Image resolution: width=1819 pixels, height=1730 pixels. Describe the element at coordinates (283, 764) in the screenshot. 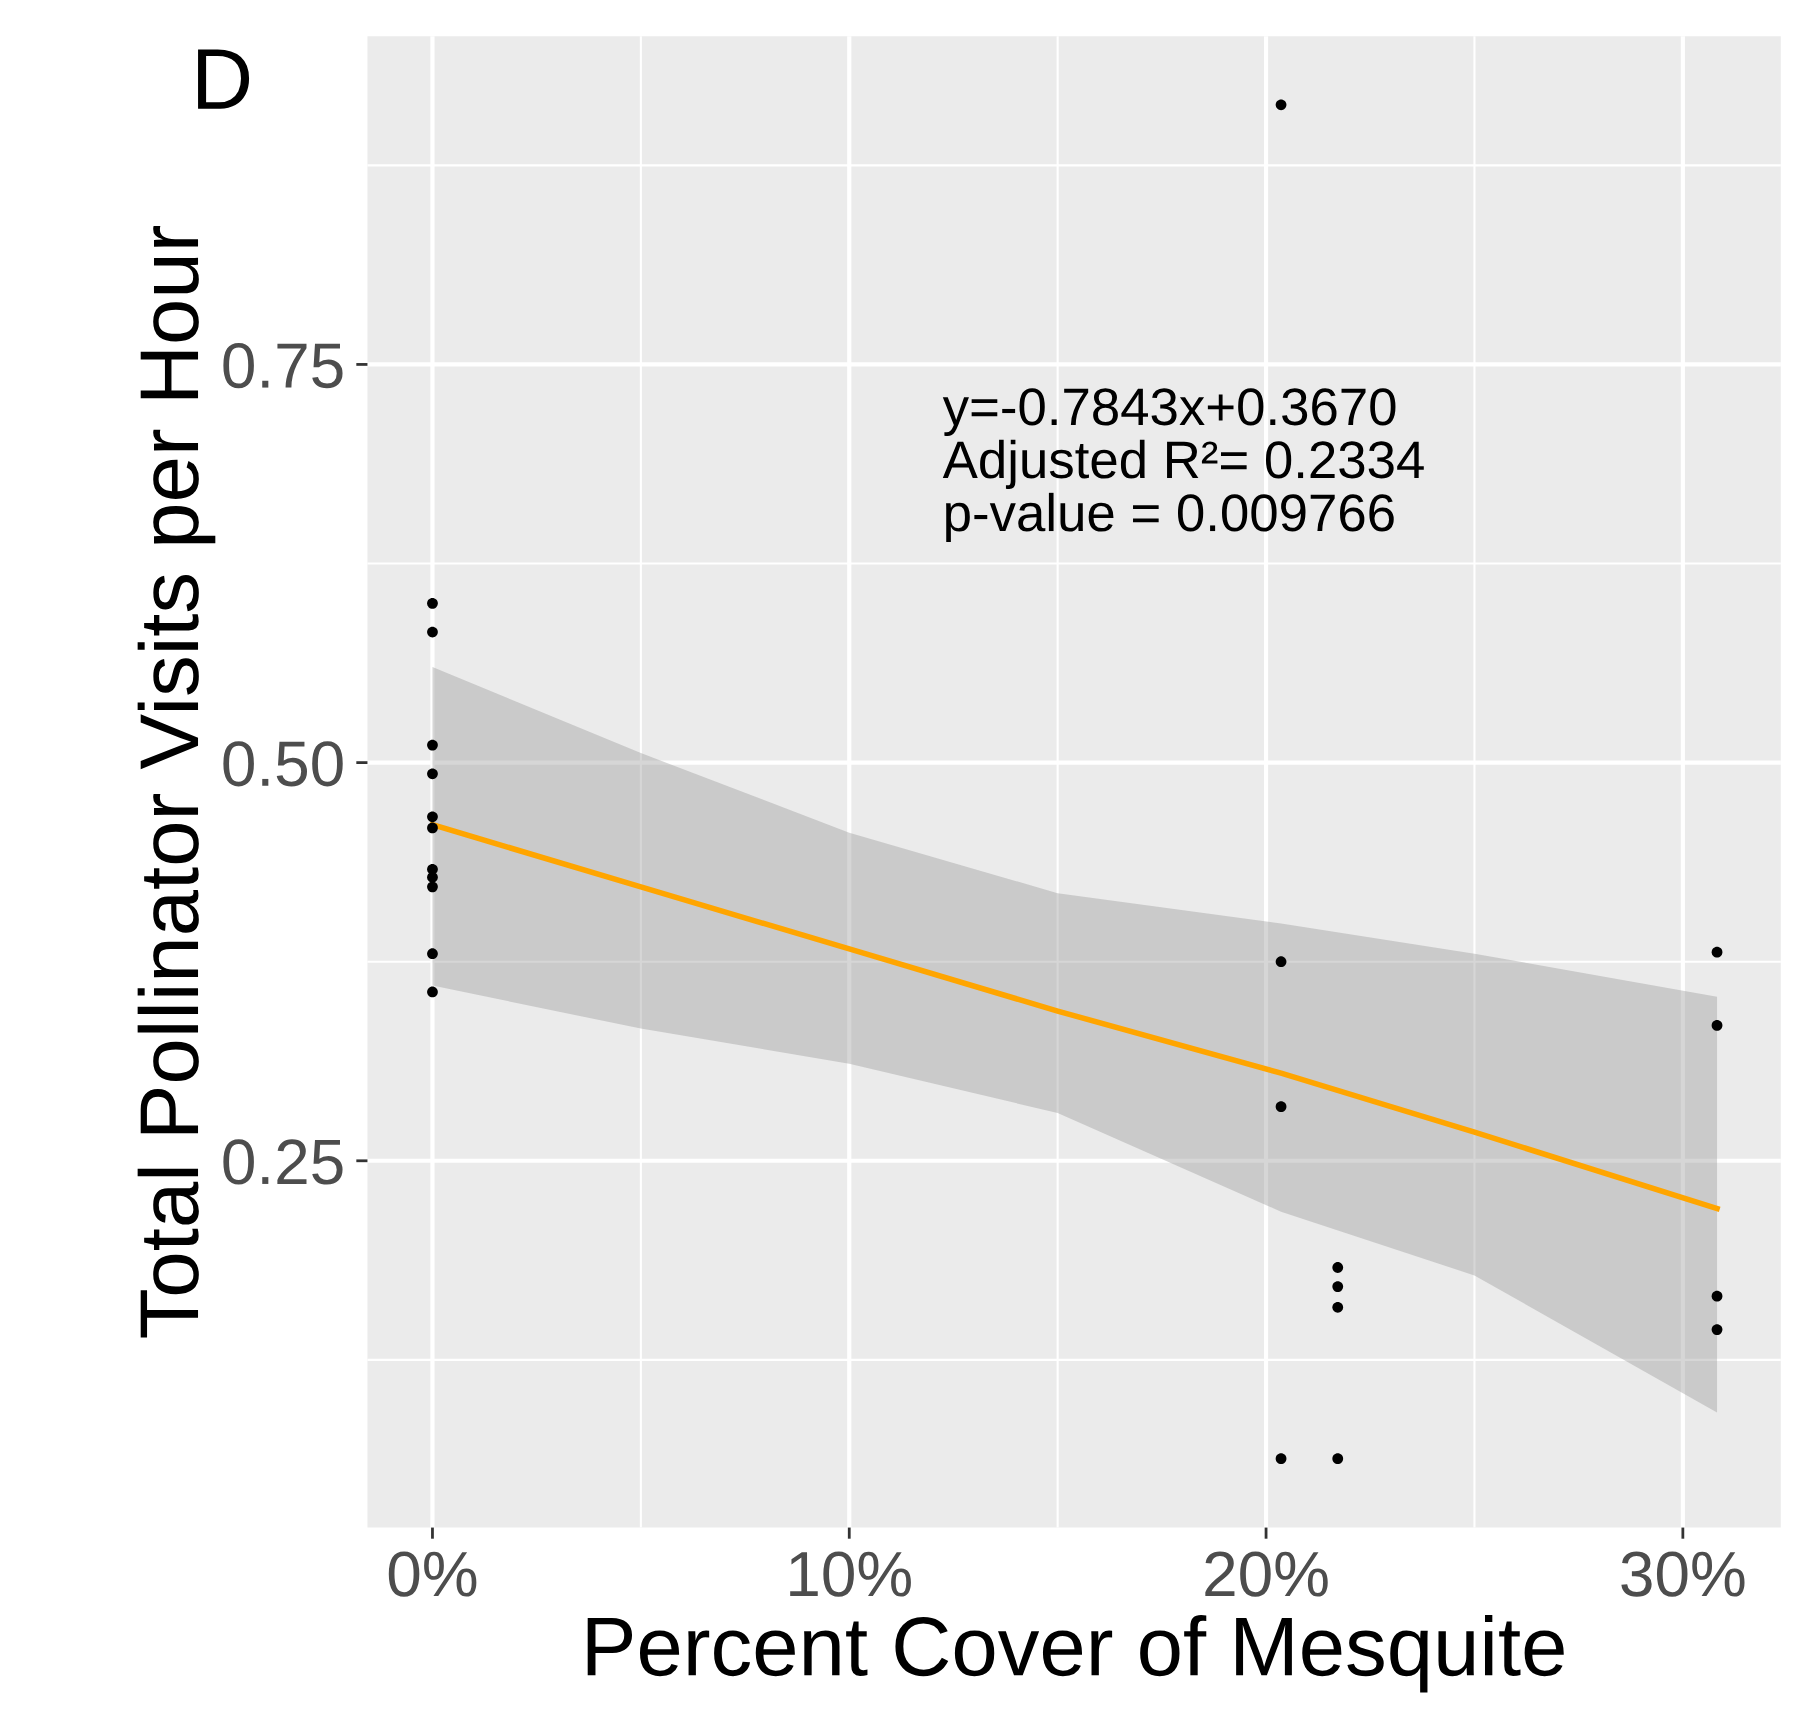

I see `y-tick-label: 0.50` at that location.